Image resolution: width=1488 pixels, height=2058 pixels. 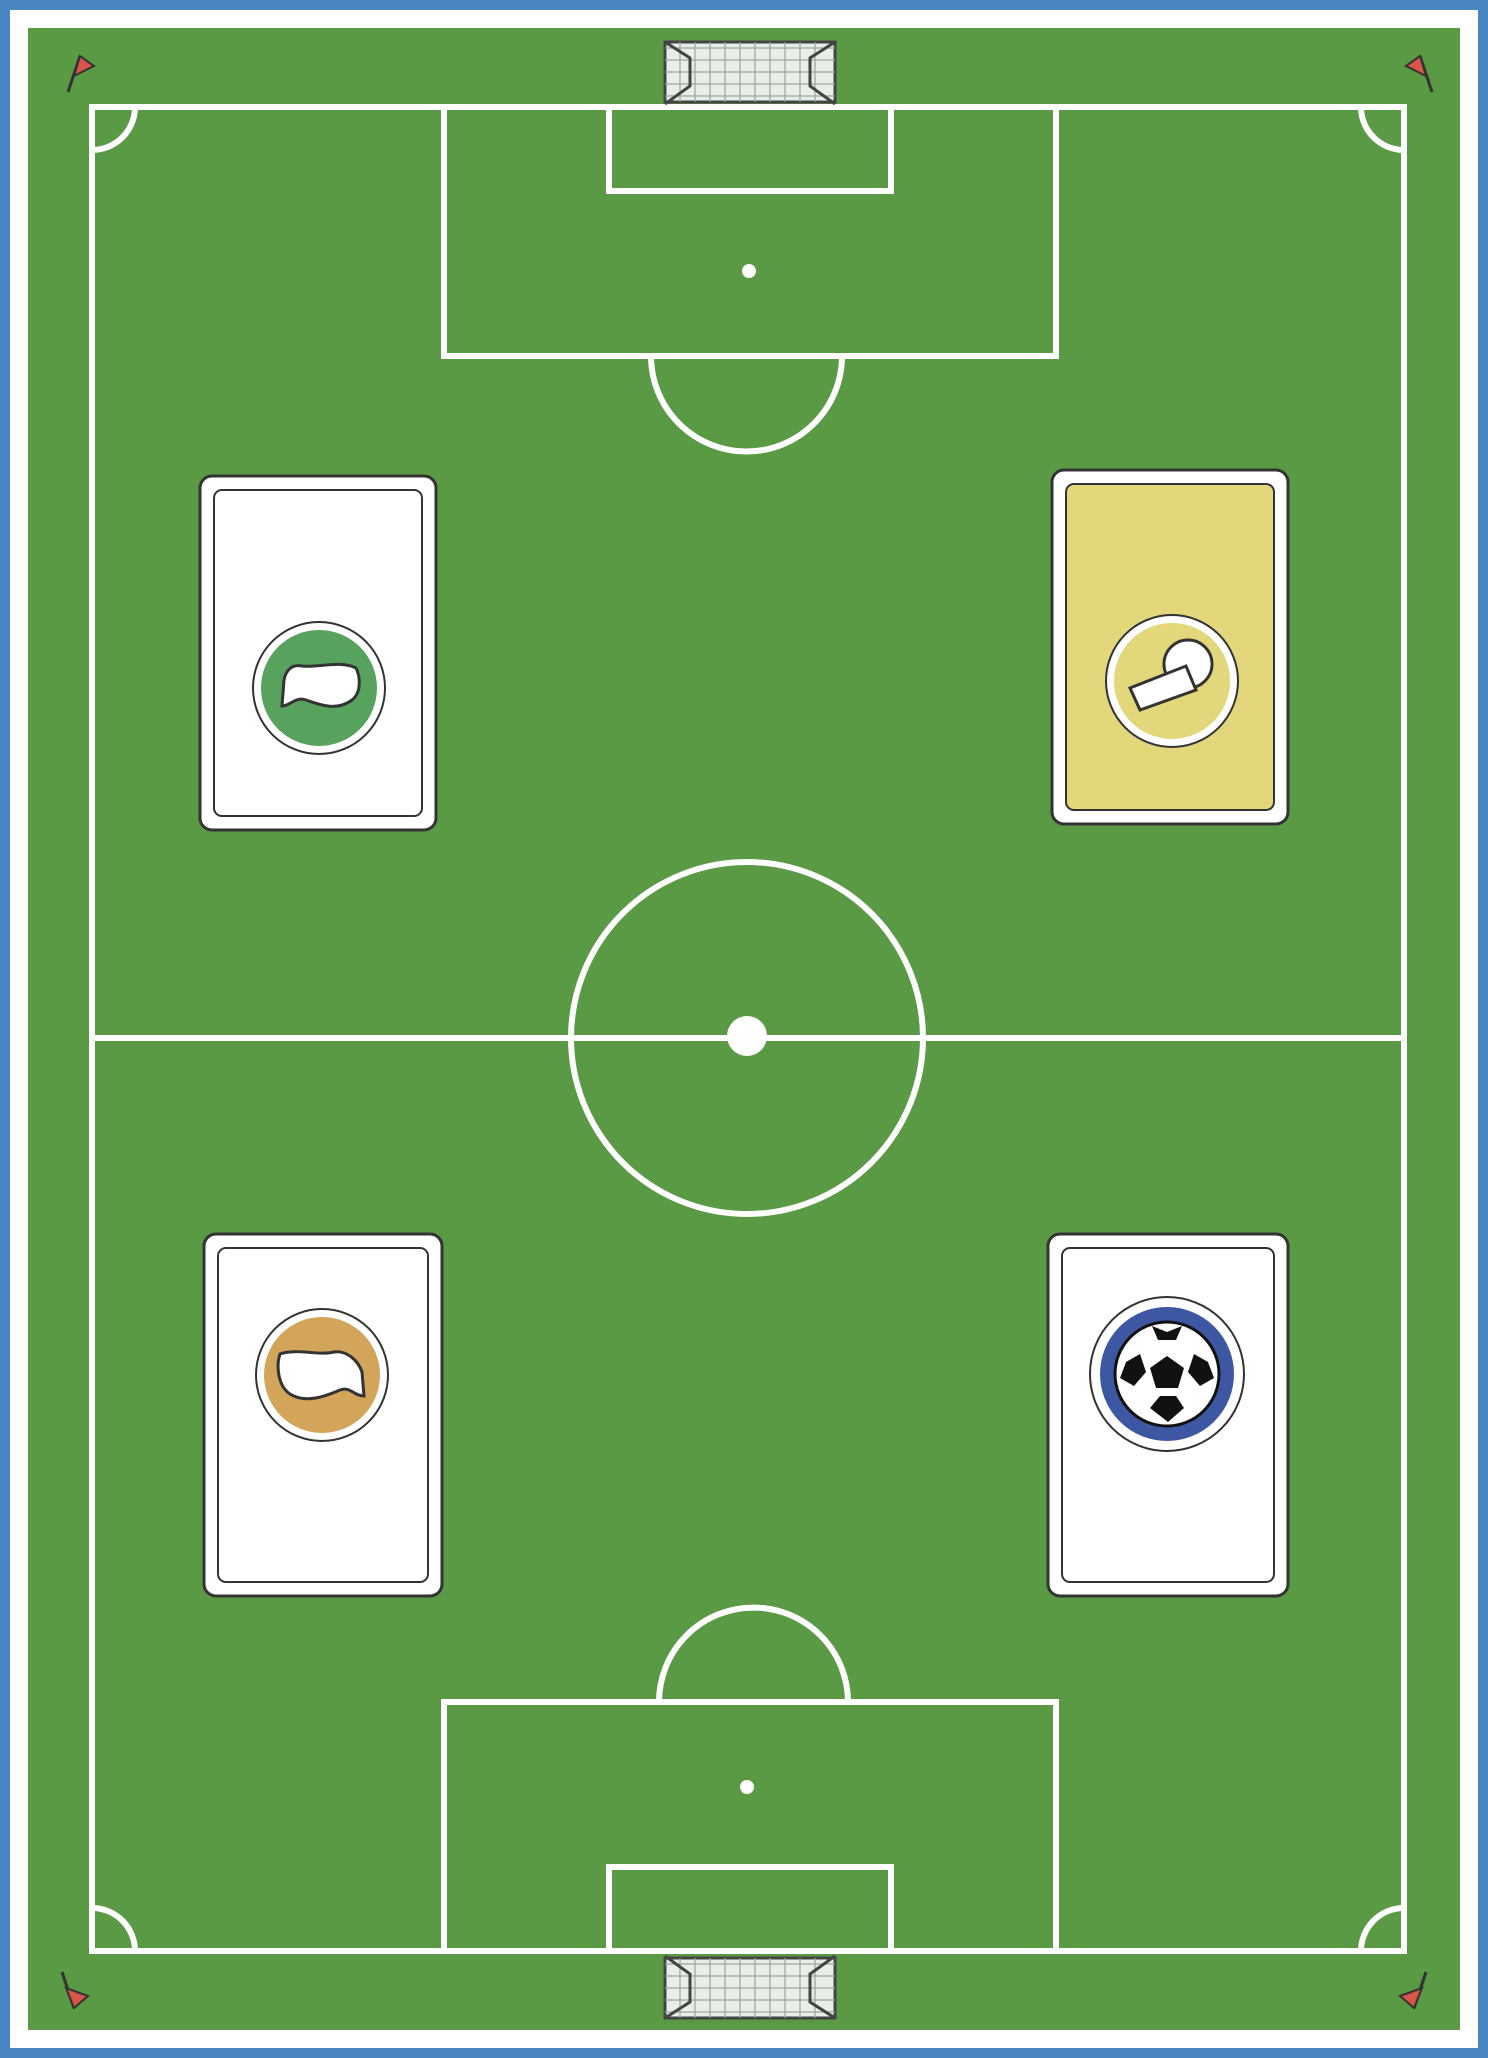 I want to click on corner-flag-top-left, so click(x=81, y=73).